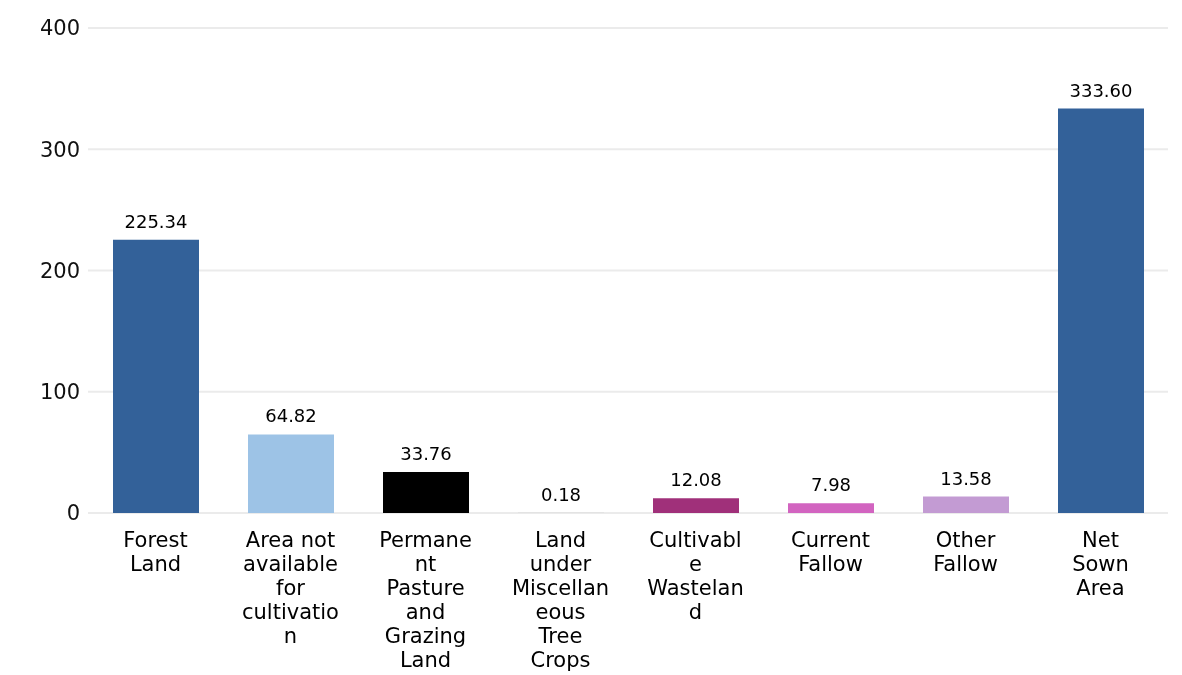  What do you see at coordinates (425, 600) in the screenshot?
I see `x-tick-label: Permanent Pasture and Grazing Land` at bounding box center [425, 600].